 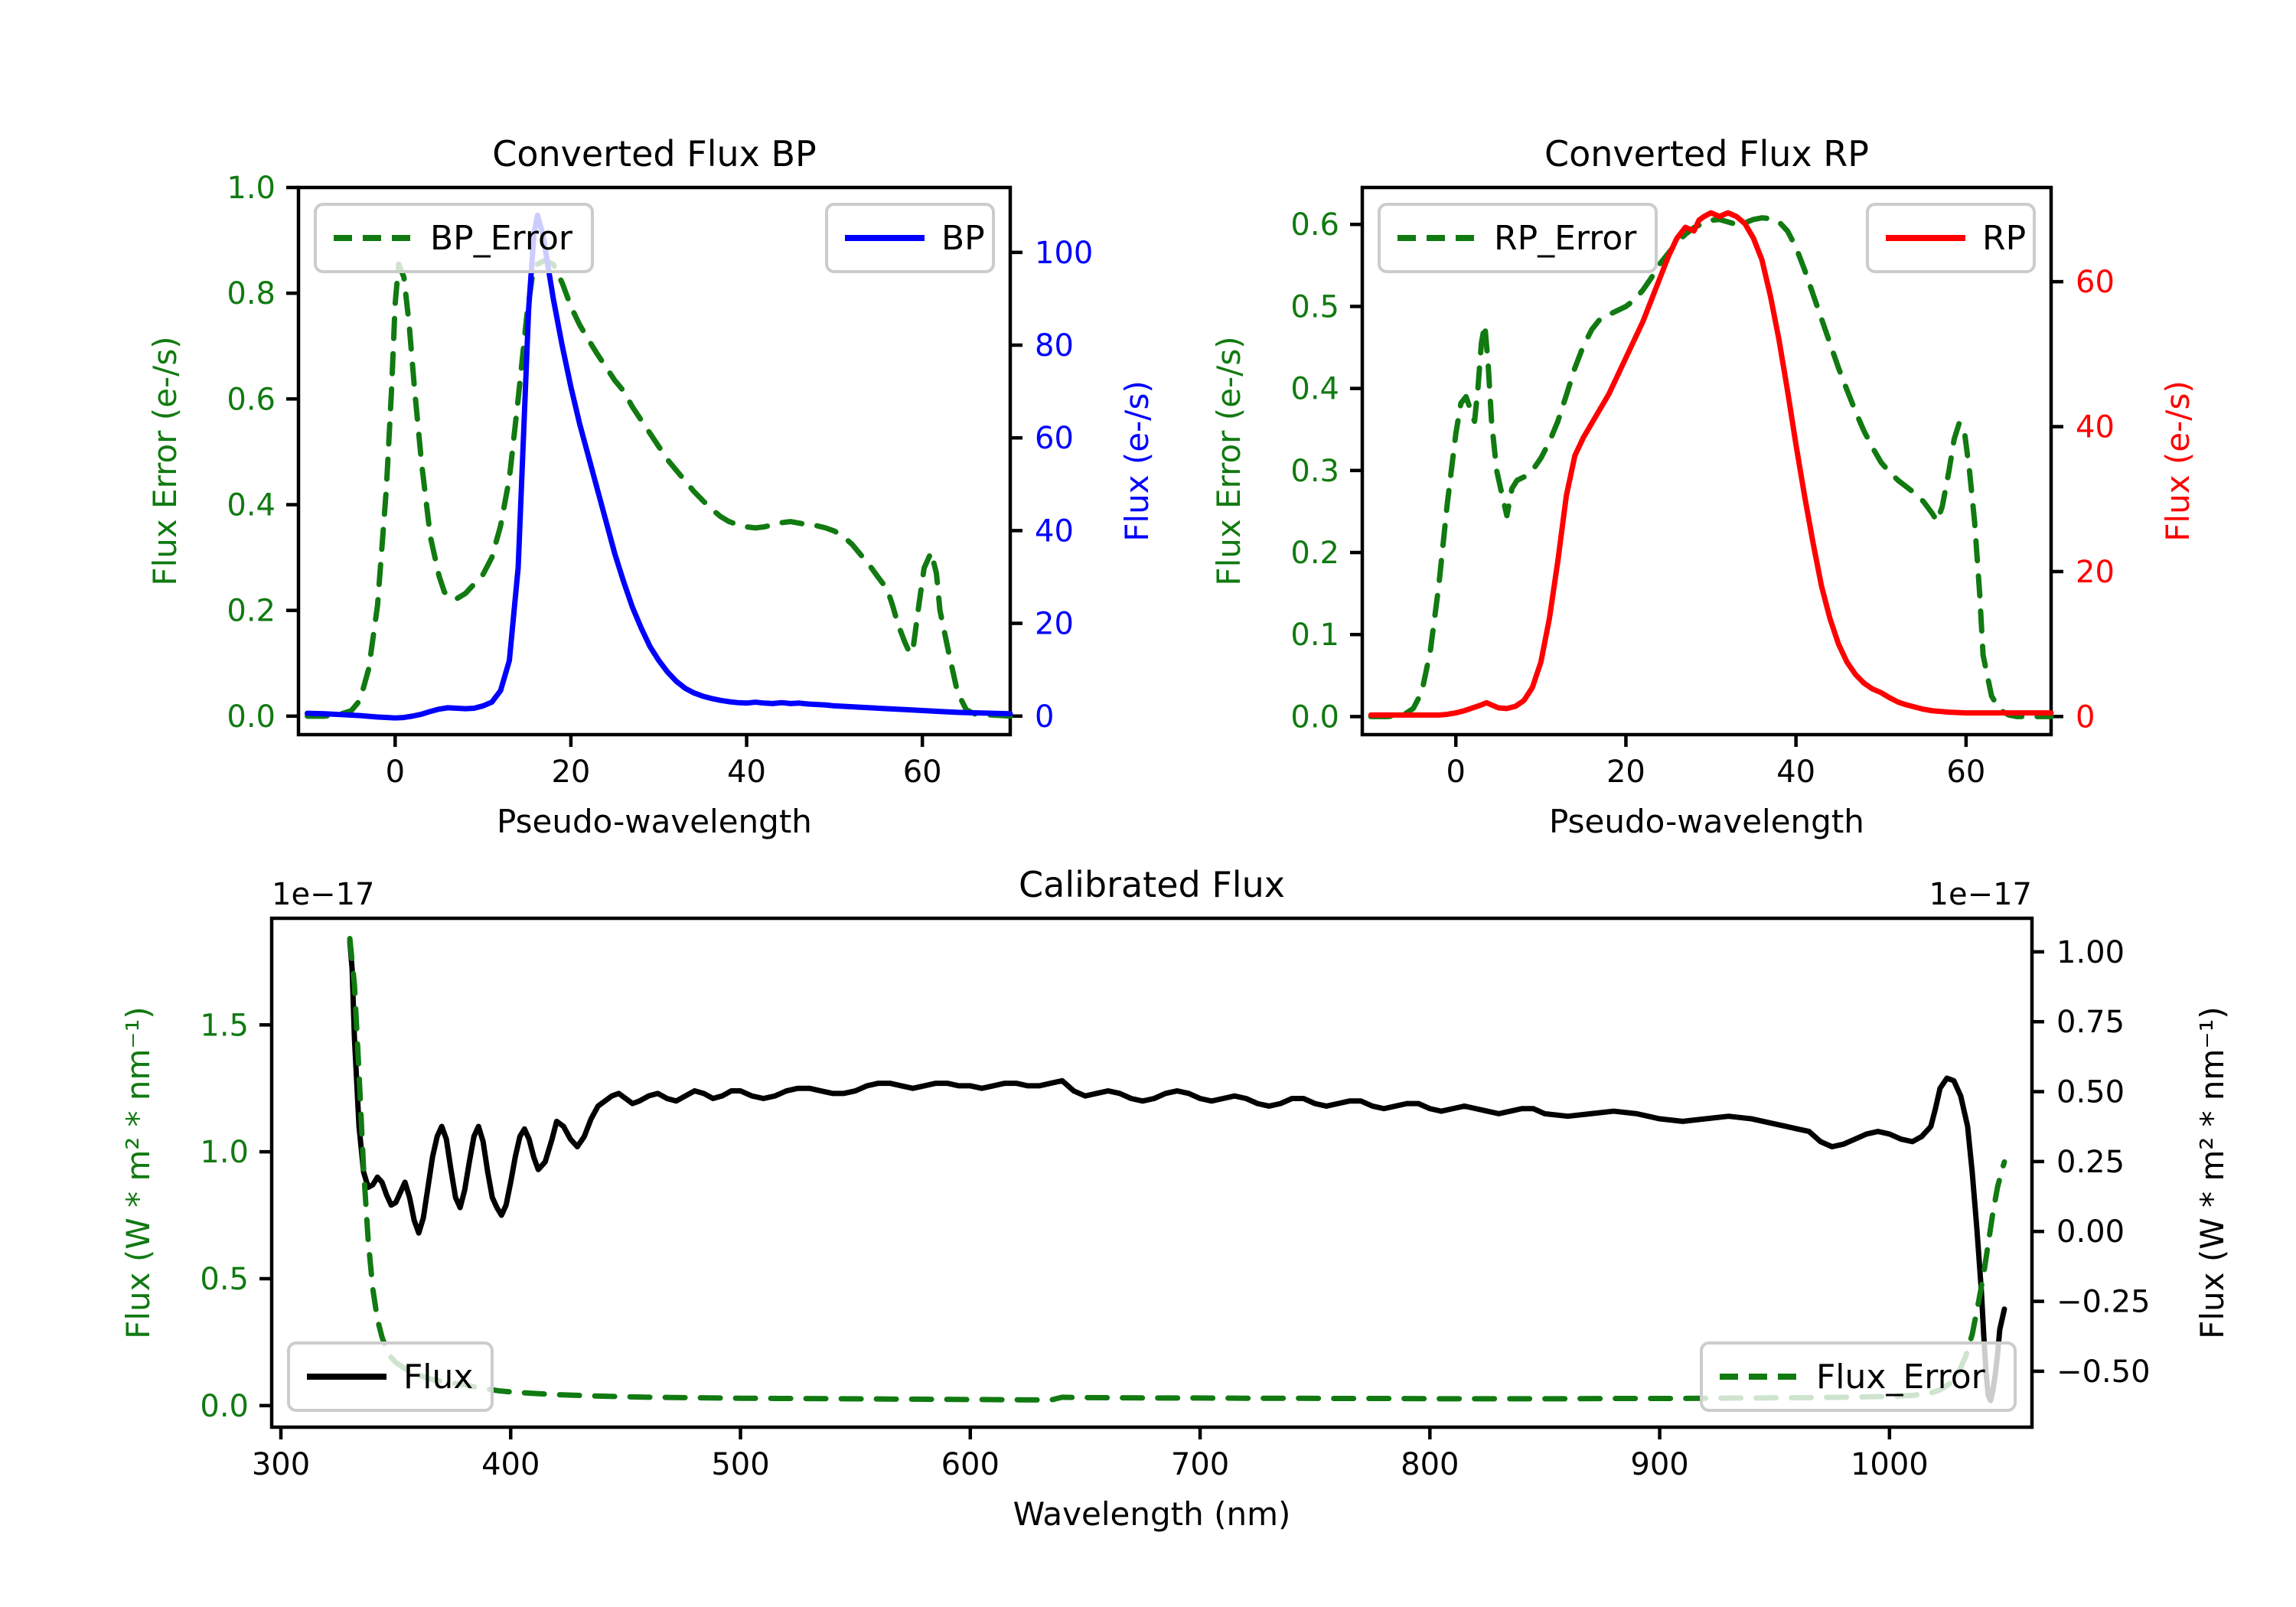 What do you see at coordinates (1711, 467) in the screenshot?
I see `series-rp_error` at bounding box center [1711, 467].